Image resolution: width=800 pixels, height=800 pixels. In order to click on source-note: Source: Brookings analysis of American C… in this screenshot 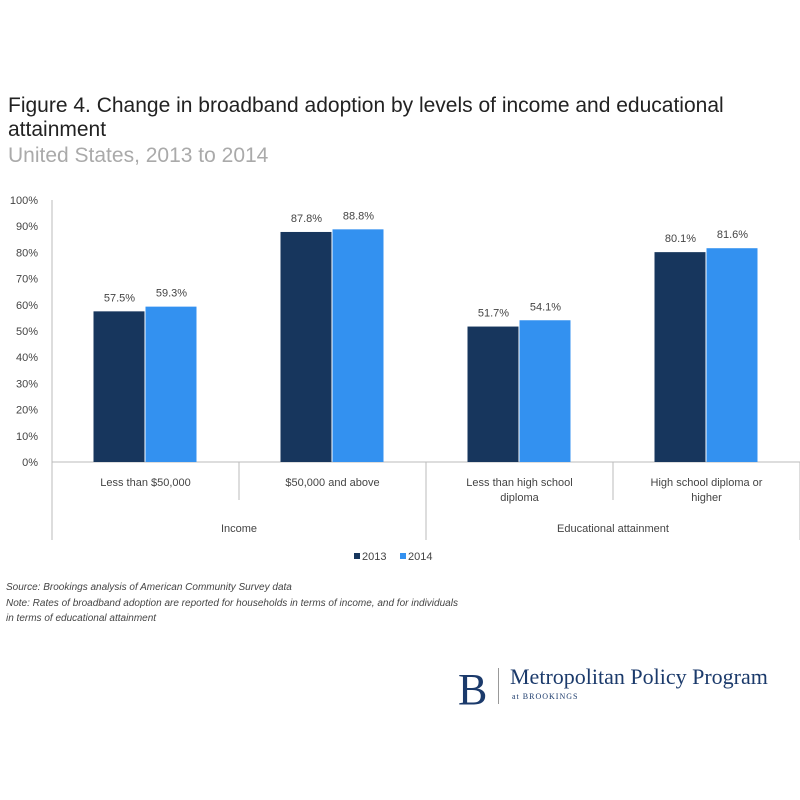, I will do `click(149, 587)`.